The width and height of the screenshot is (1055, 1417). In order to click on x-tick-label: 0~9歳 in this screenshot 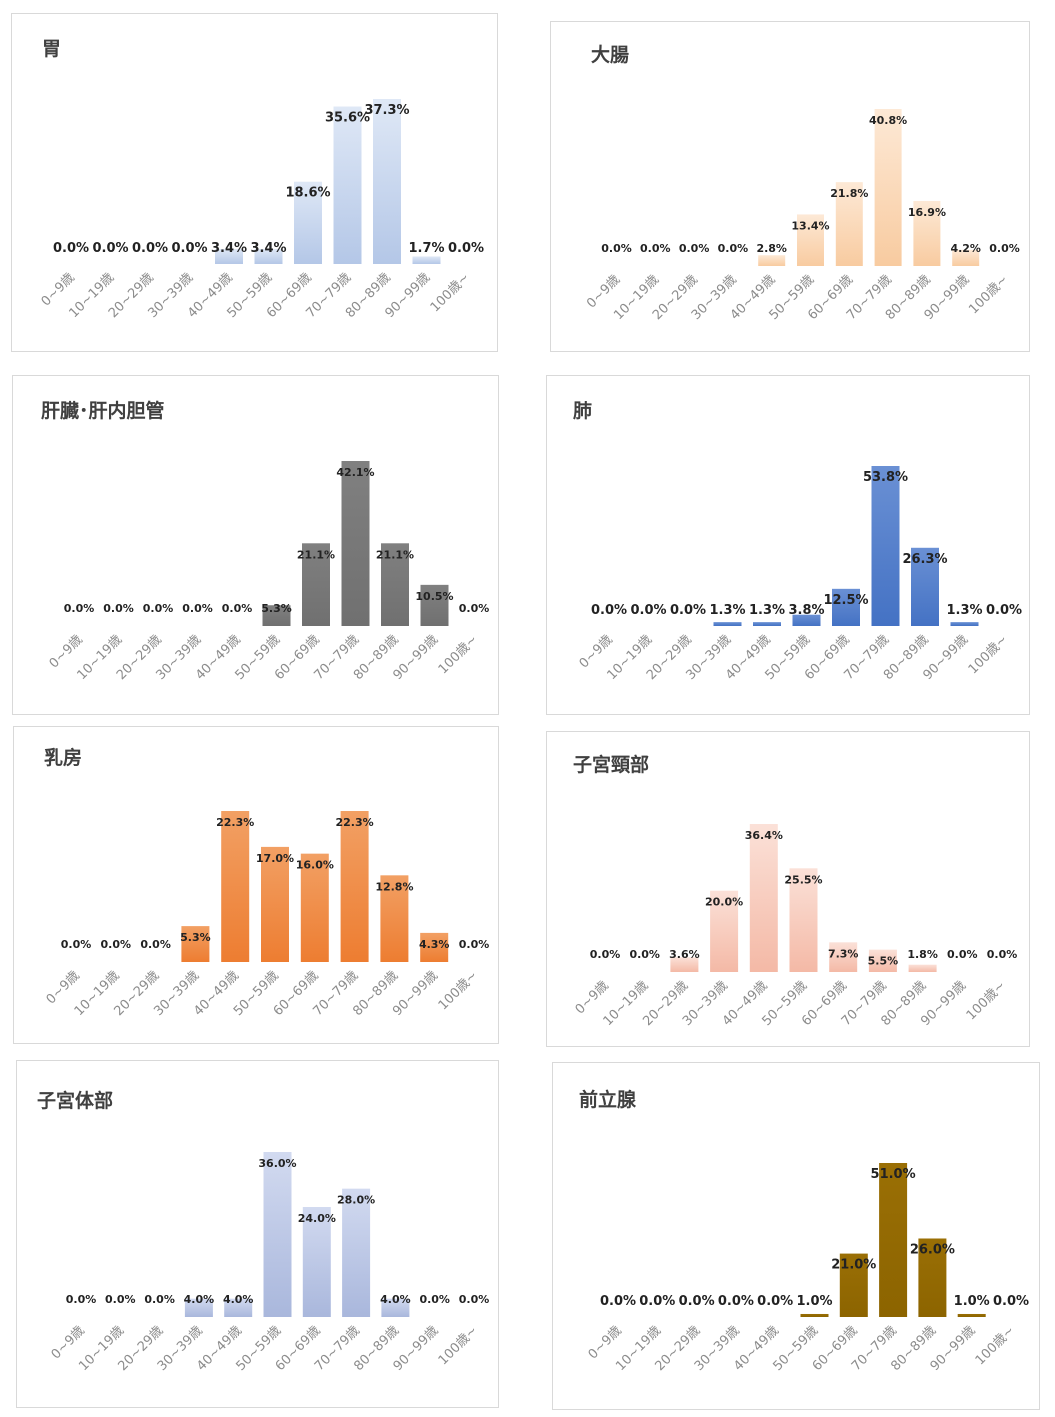, I will do `click(63, 987)`.